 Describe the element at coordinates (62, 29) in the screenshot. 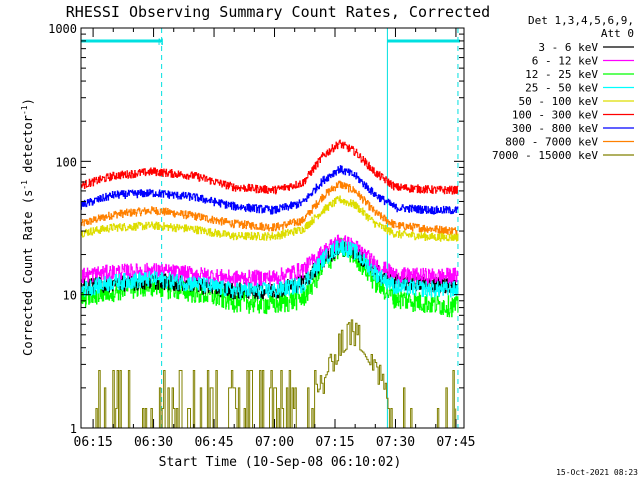

I see `y-tick-label: 1000` at that location.